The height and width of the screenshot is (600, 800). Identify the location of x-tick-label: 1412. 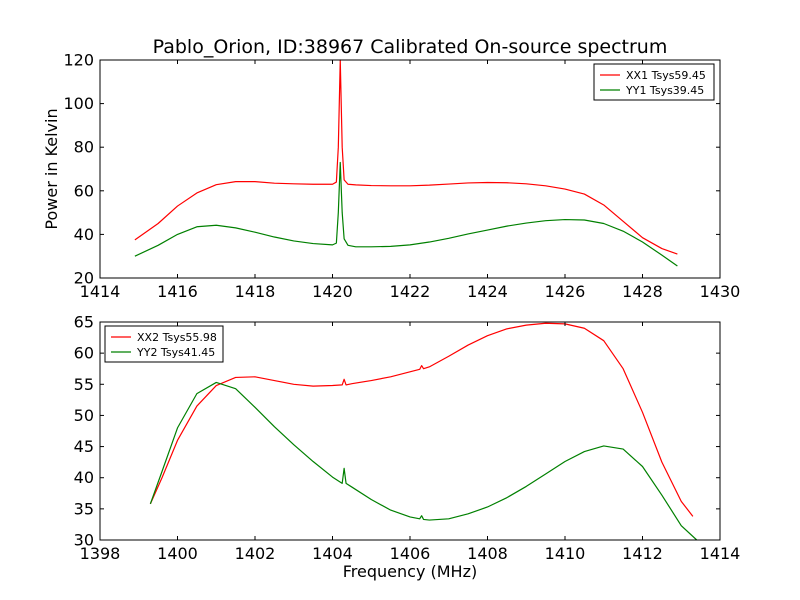
(642, 553).